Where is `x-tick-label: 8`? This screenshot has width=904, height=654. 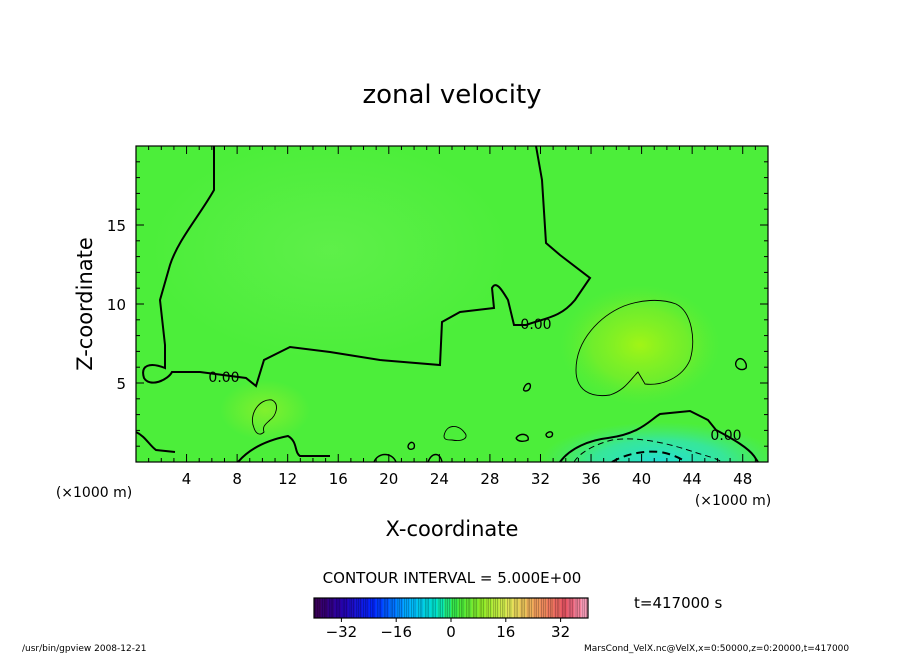 x-tick-label: 8 is located at coordinates (237, 479).